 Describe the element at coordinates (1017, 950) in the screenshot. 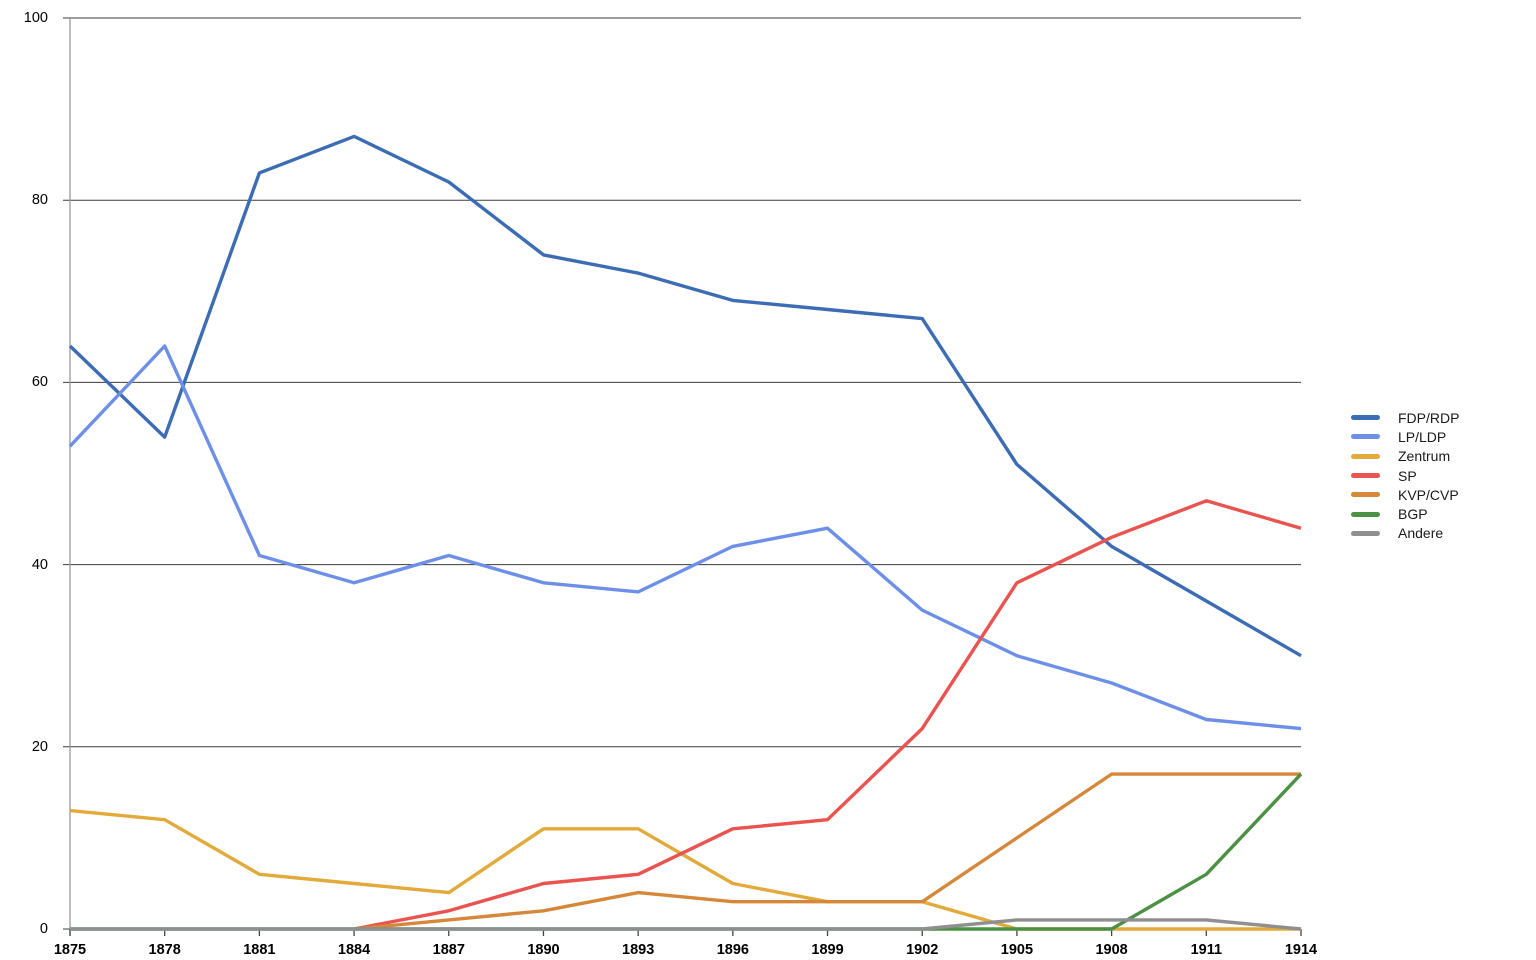

I see `x-tick-label-1905: 1905` at that location.